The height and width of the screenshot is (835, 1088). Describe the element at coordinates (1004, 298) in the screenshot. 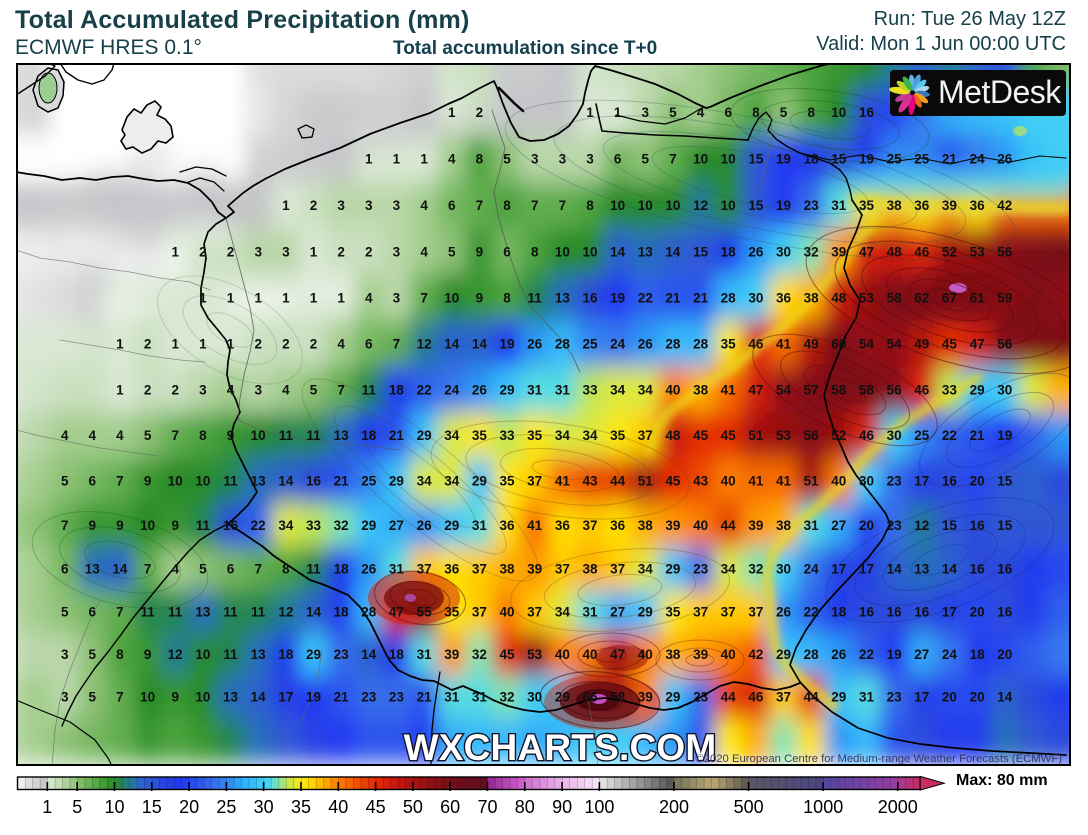

I see `svg-text: 59` at that location.